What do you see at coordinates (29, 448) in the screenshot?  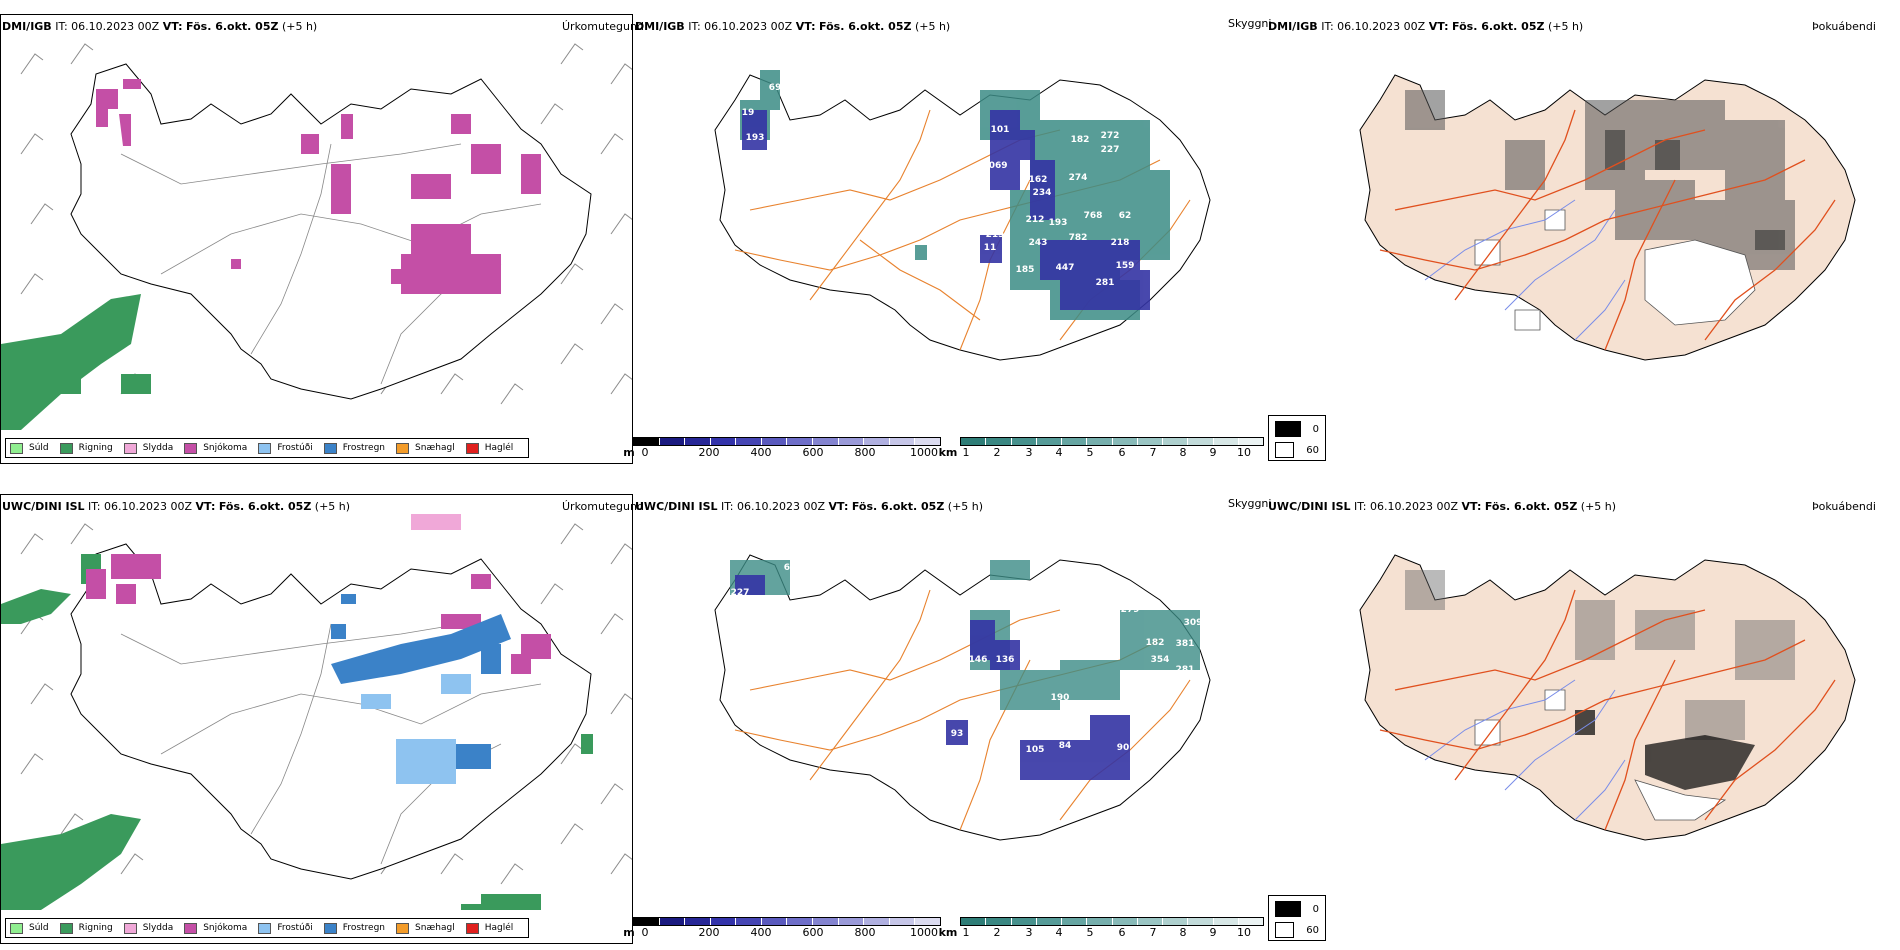 I see `legend-item: Súld` at bounding box center [29, 448].